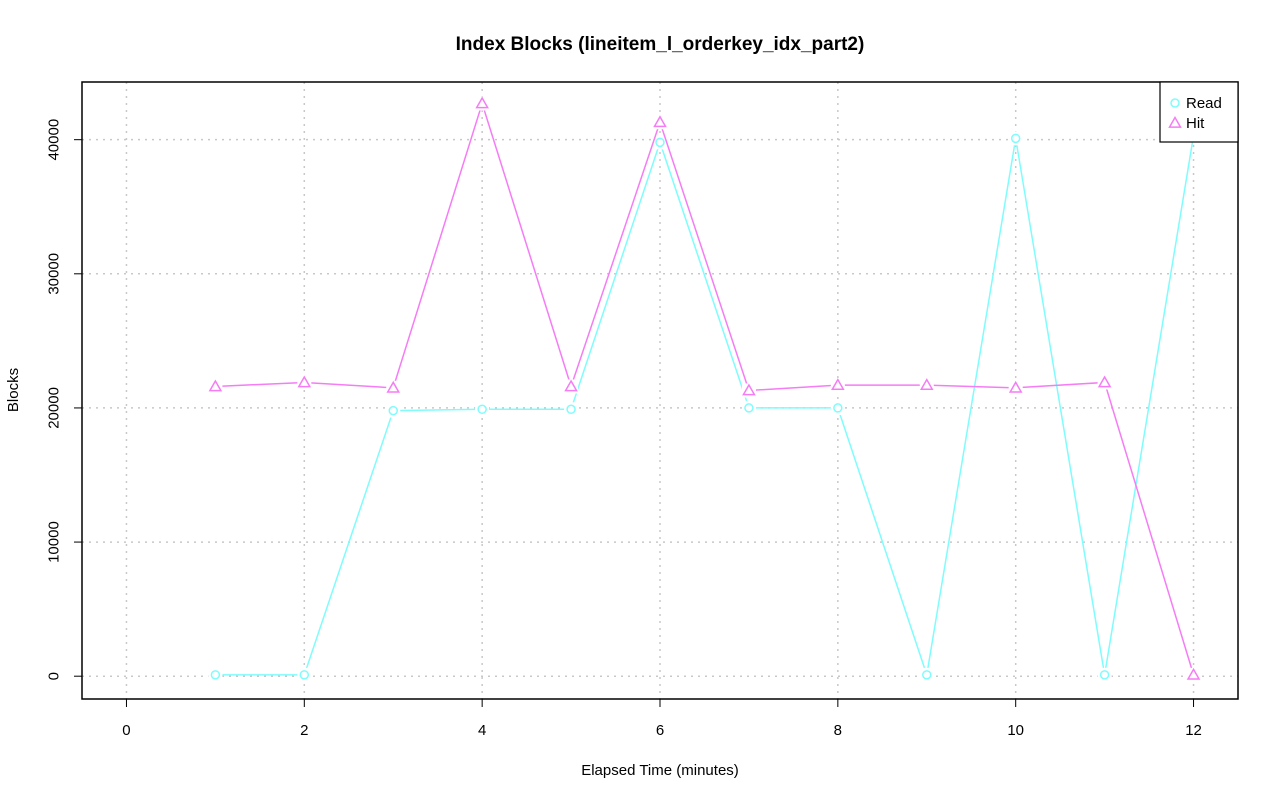  Describe the element at coordinates (54, 676) in the screenshot. I see `y-tick-label: 0` at that location.